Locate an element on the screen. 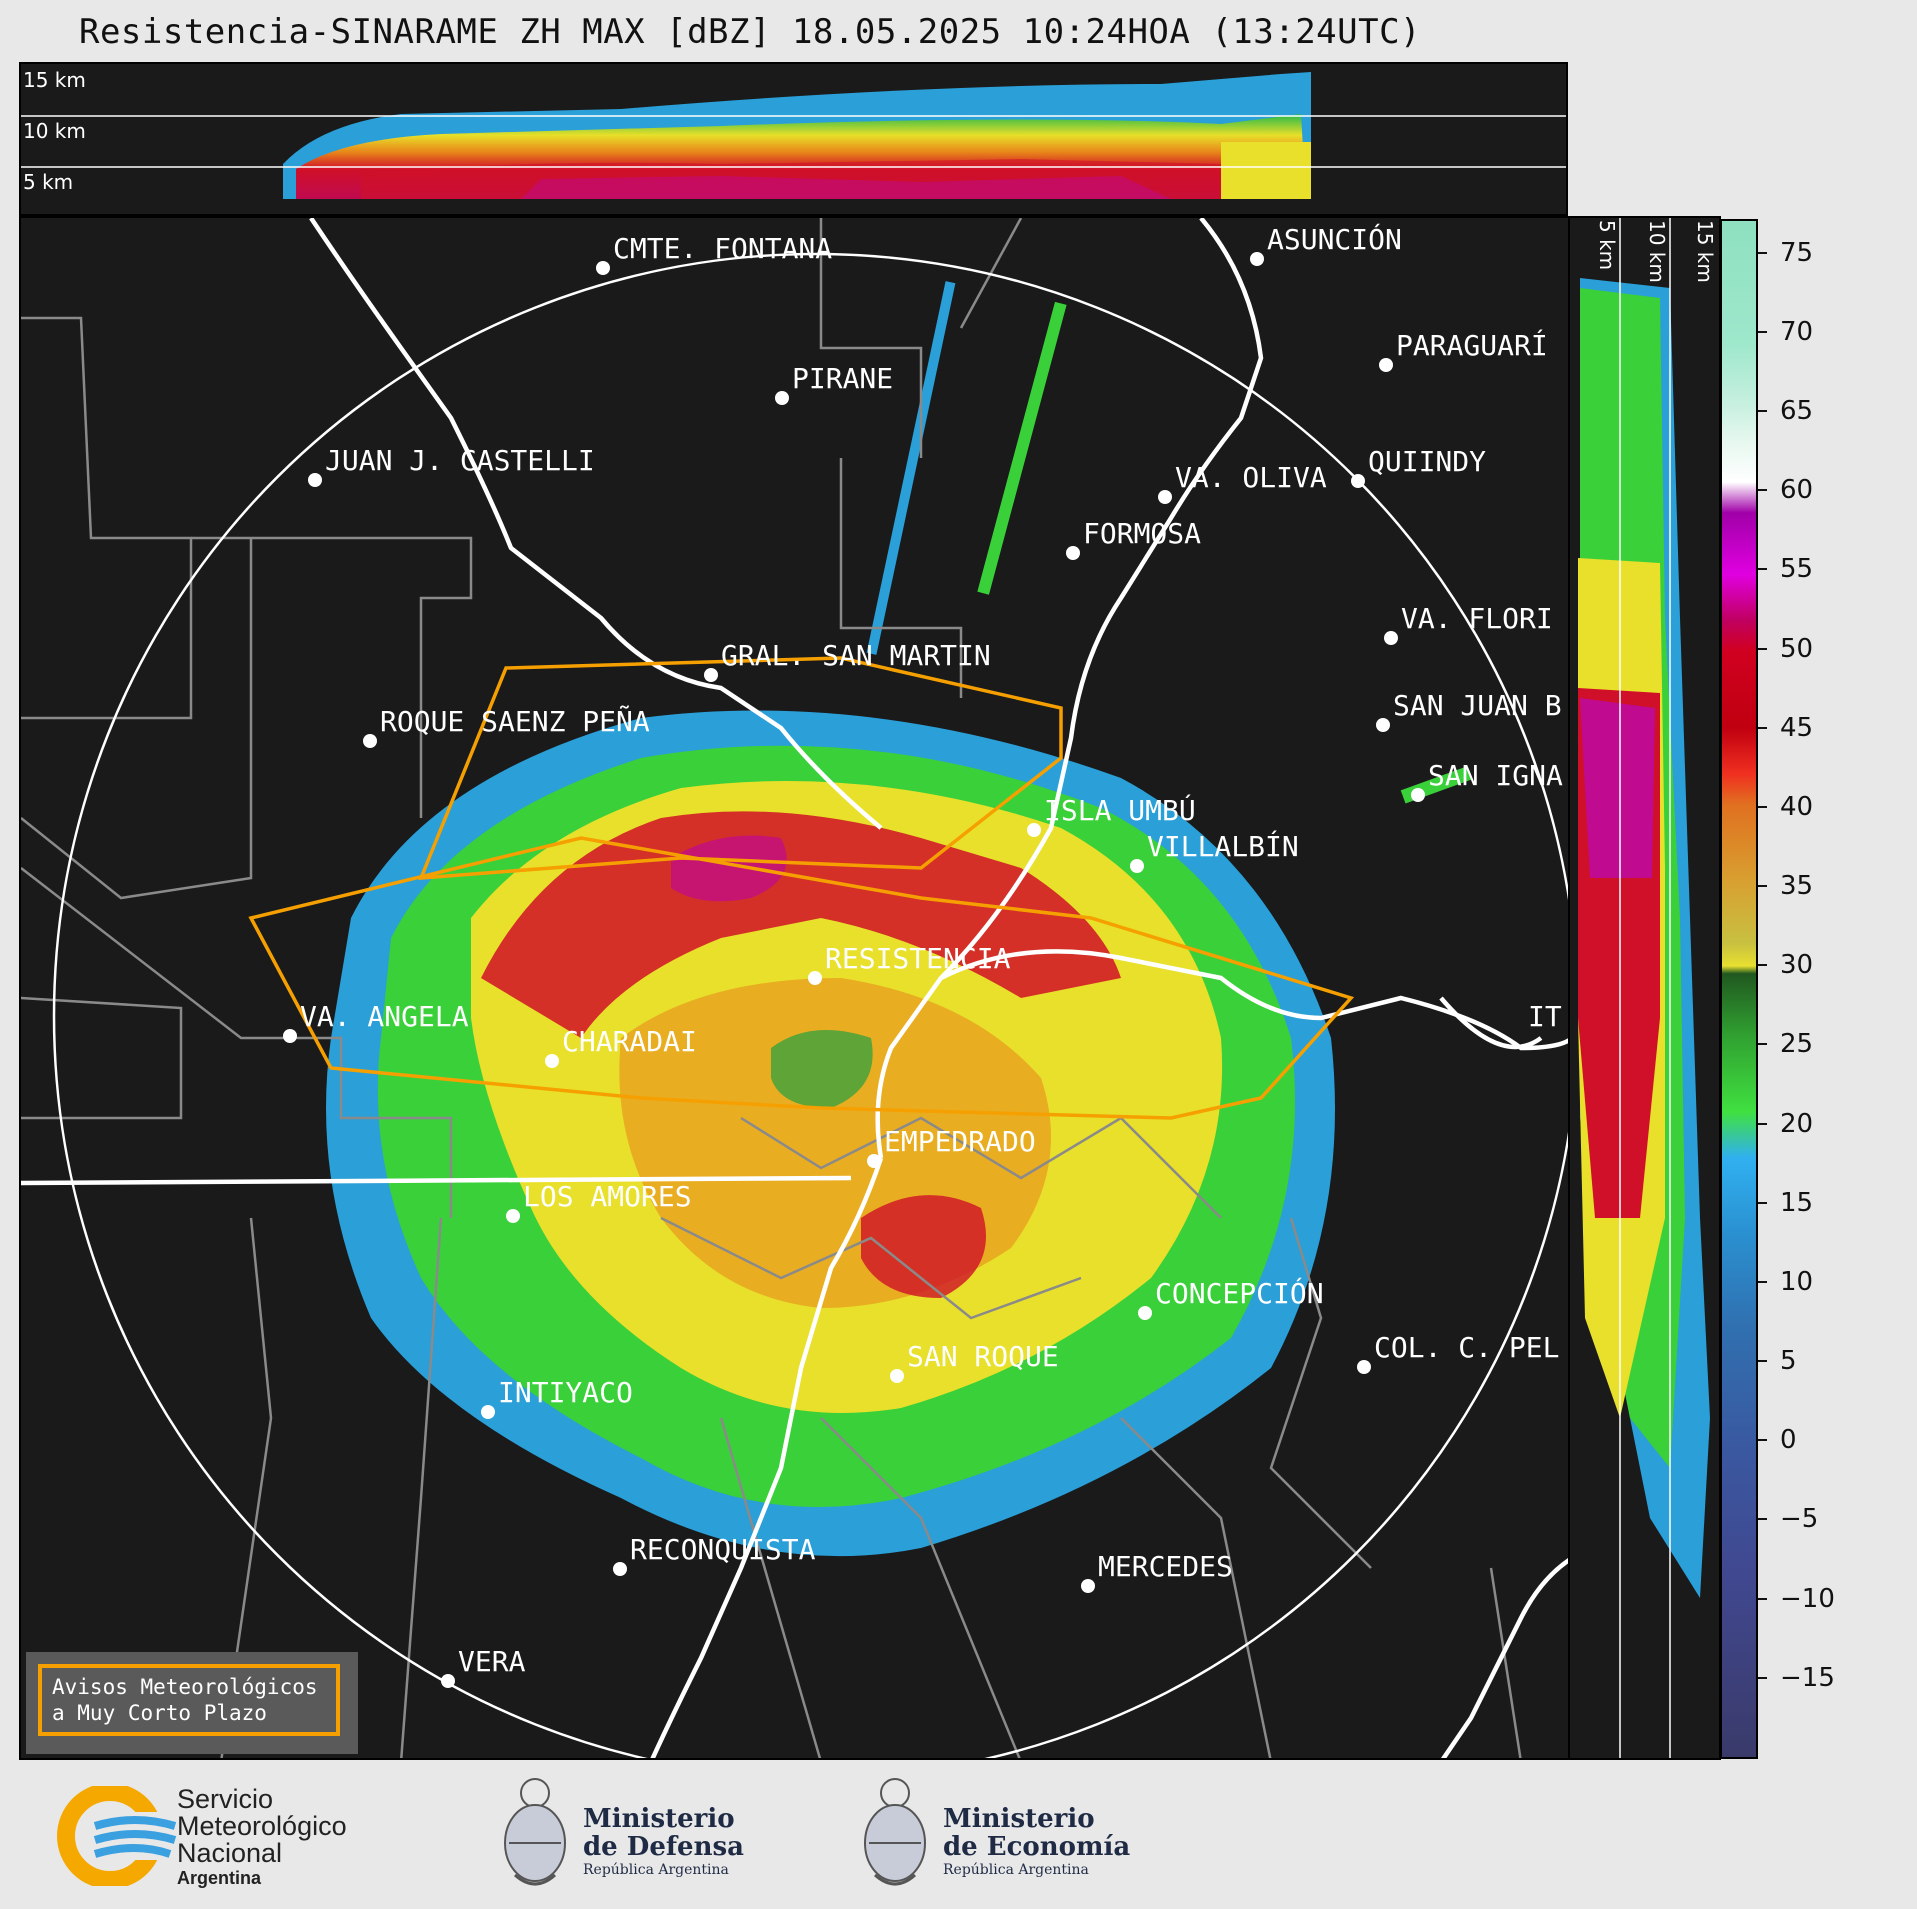 The image size is (1917, 1909). colorbar-tick-label: 20 is located at coordinates (1797, 1123).